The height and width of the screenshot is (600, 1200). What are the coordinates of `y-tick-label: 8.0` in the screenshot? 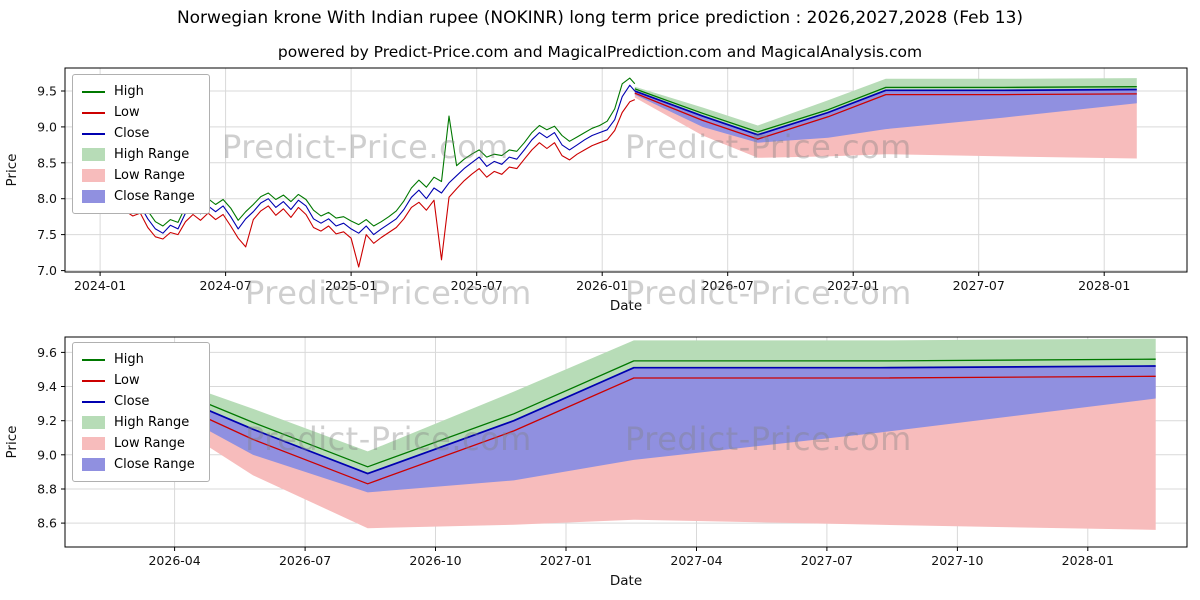 It's located at (47, 198).